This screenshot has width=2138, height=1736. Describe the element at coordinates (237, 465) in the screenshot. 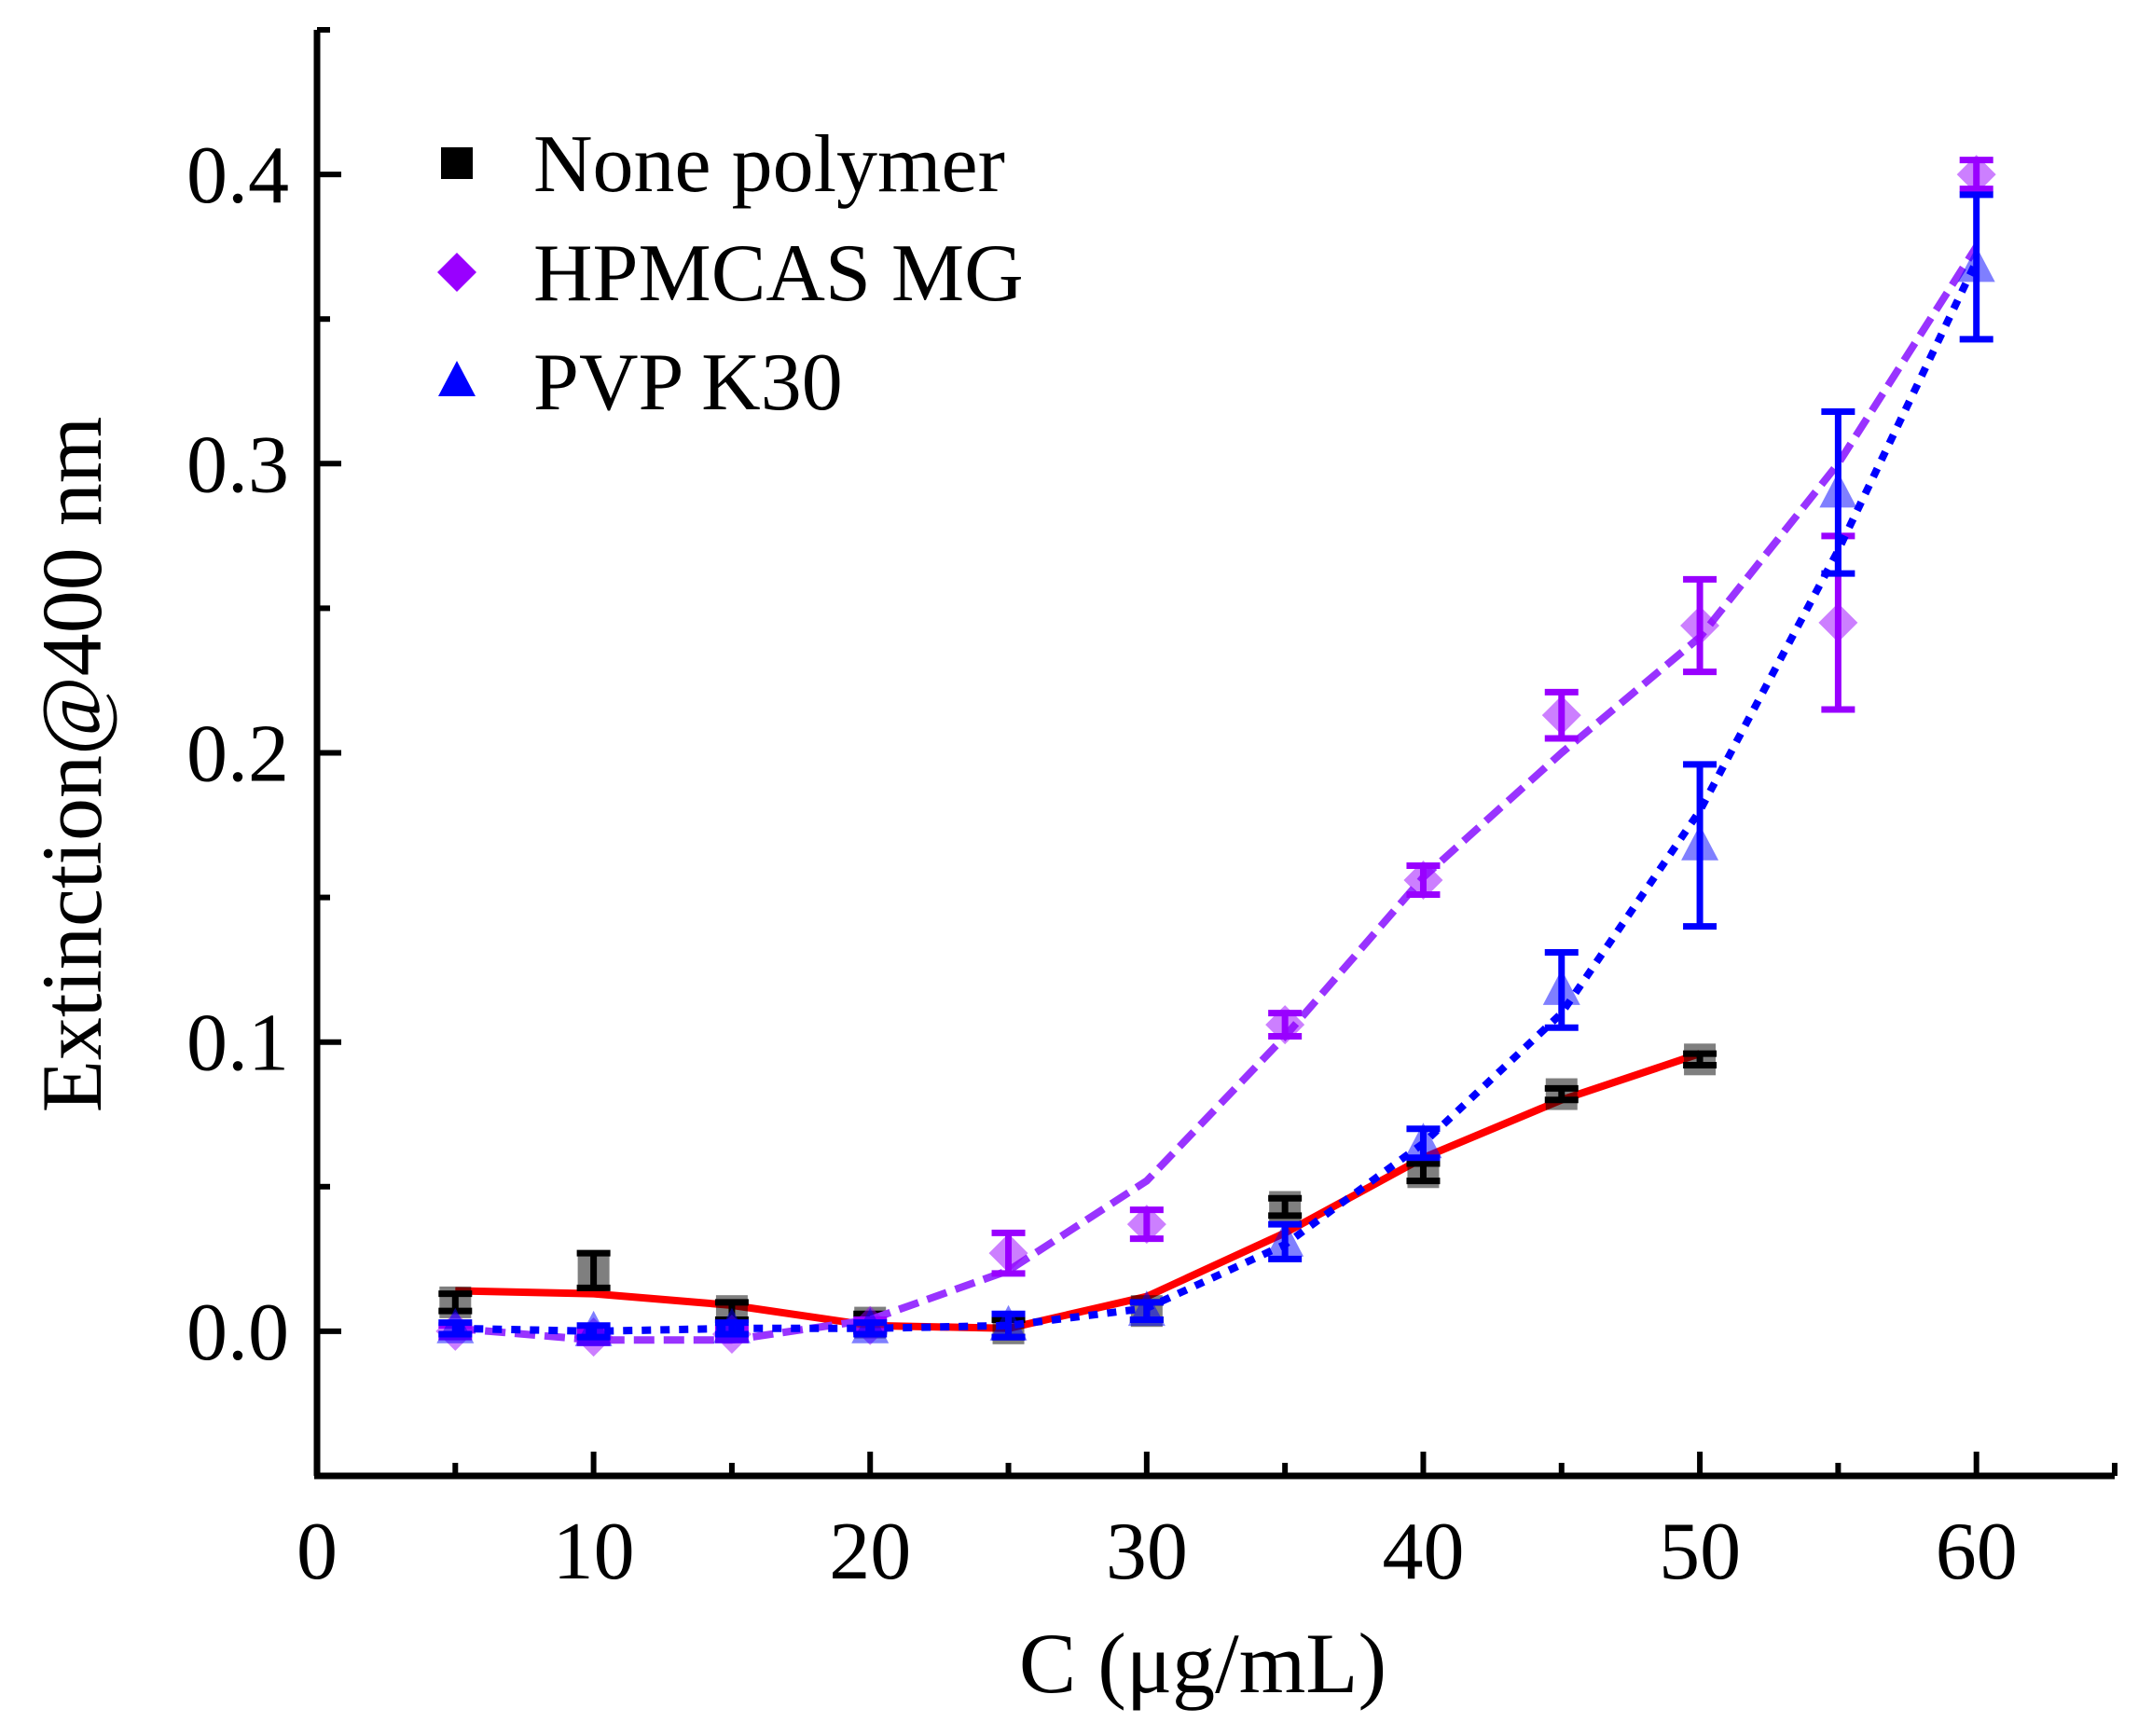

I see `y-tick-label: 0.3` at that location.